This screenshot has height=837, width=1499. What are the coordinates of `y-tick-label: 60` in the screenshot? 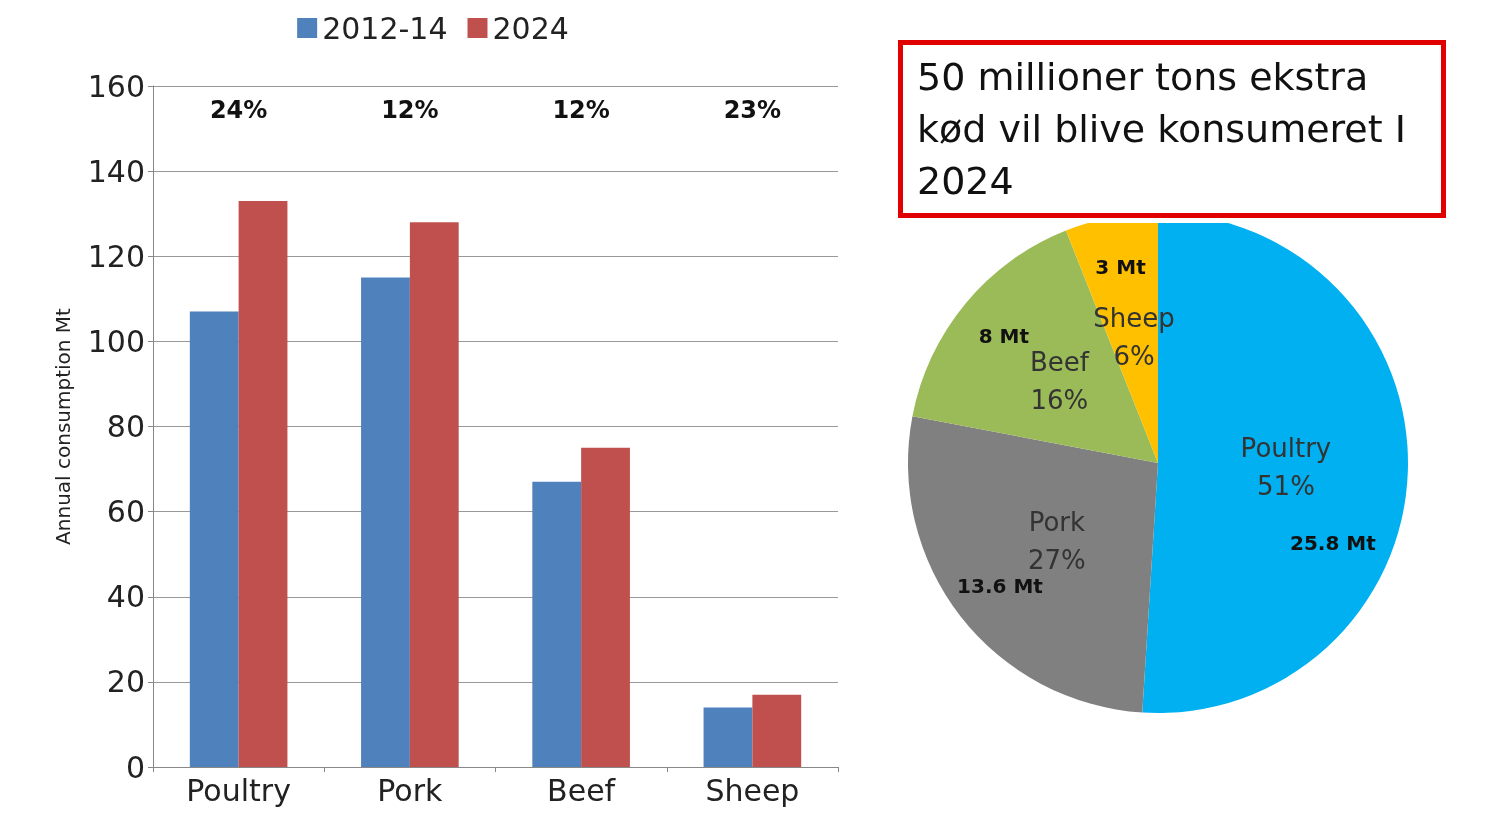 It's located at (125, 512).